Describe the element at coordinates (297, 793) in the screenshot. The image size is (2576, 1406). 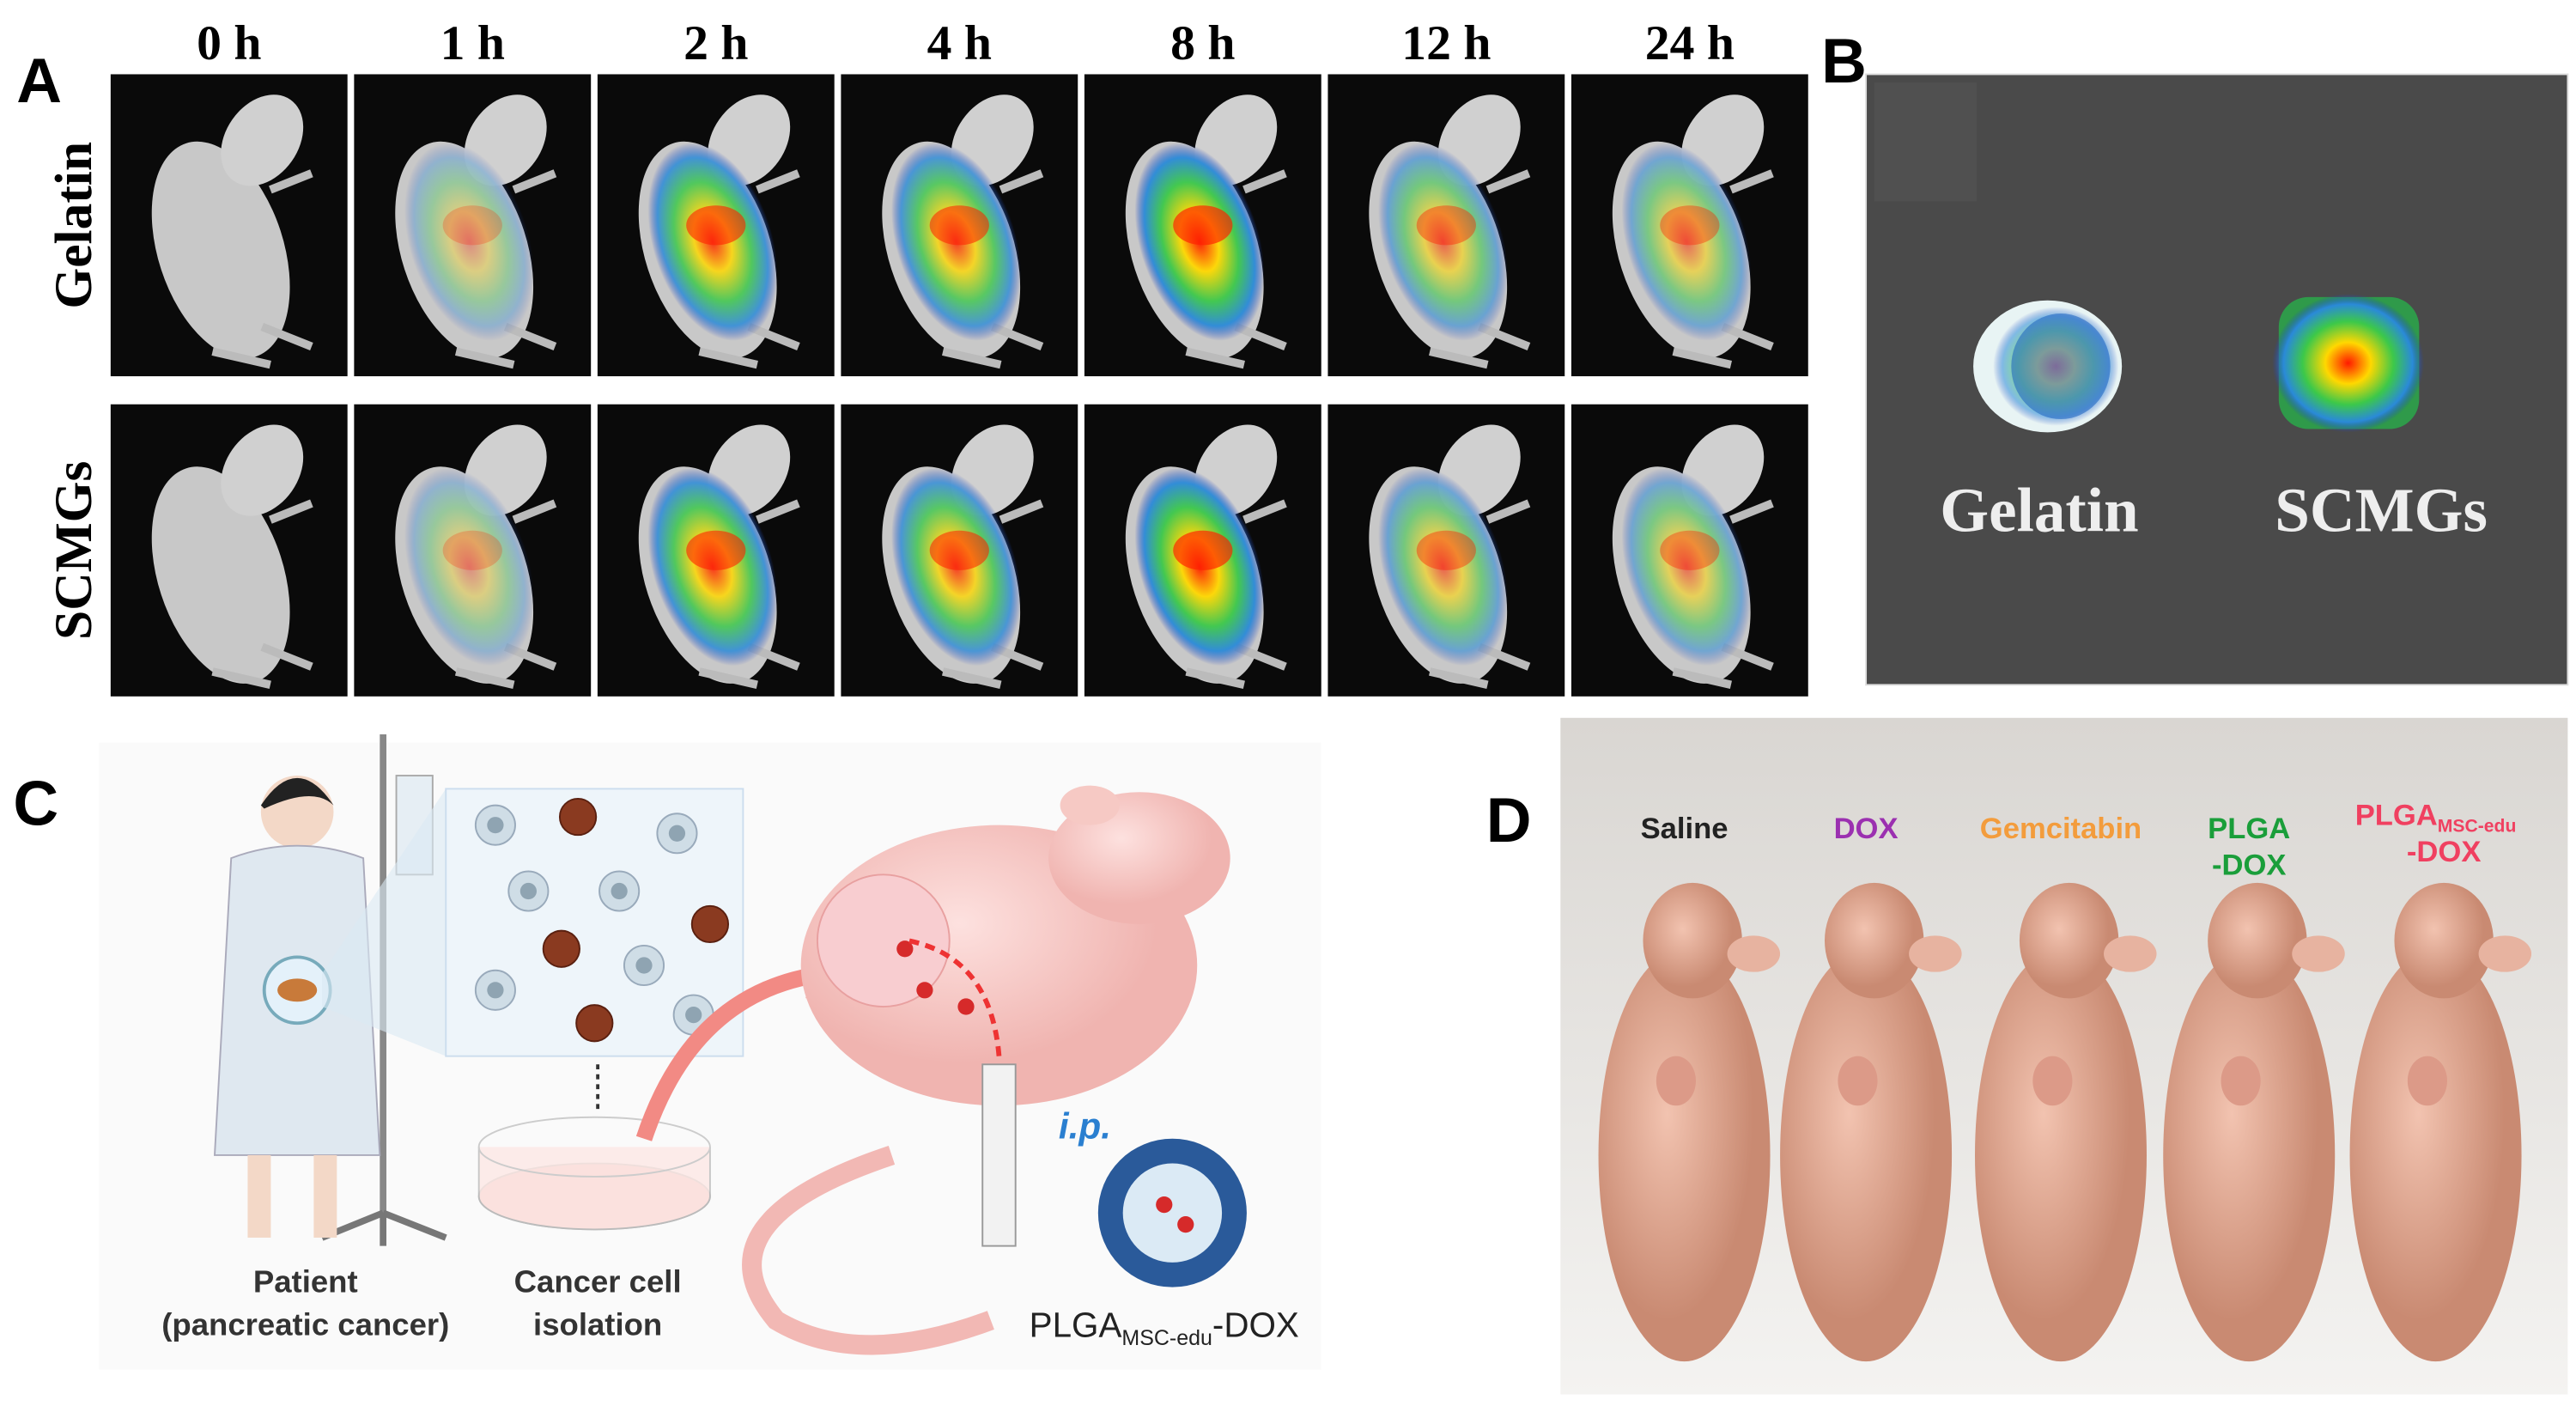
I see `patient-hair` at that location.